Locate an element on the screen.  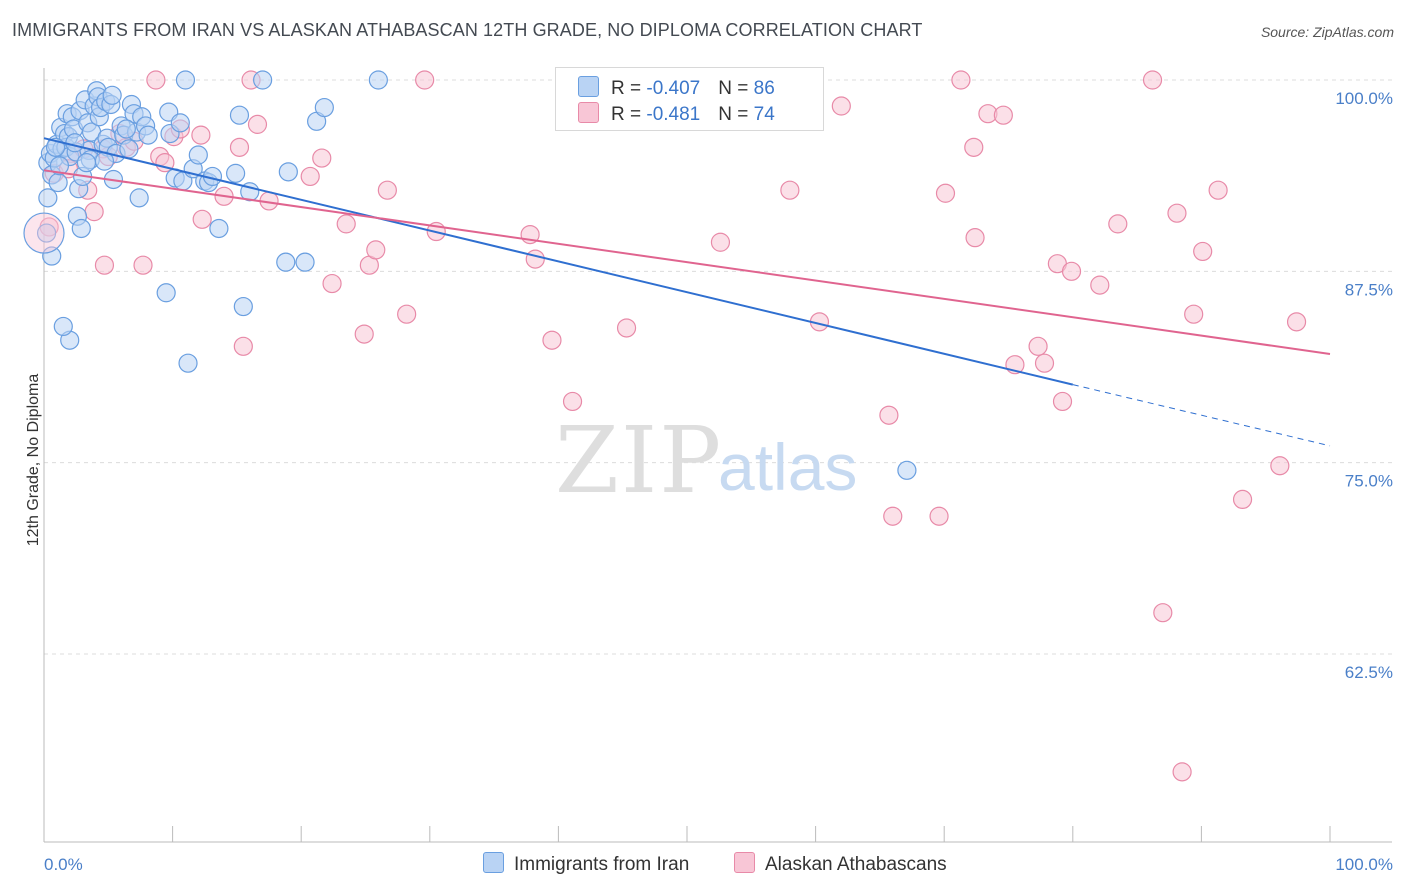
series-legend-iran: Immigrants from Iran is located at coordinates (586, 864).